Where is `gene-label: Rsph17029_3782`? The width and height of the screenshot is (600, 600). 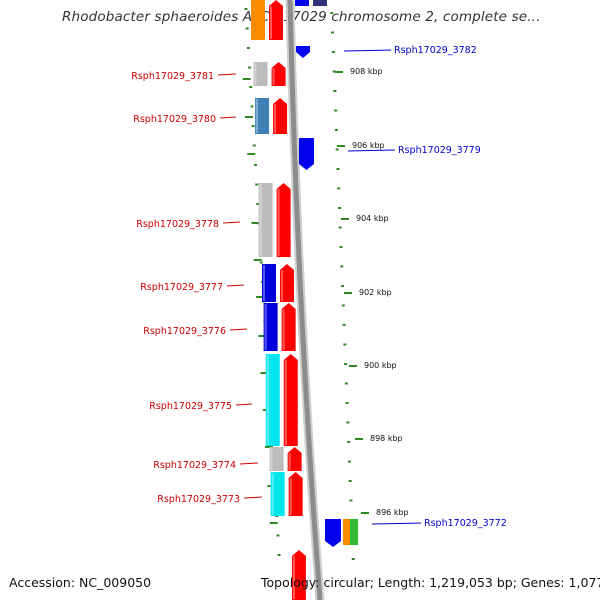 gene-label: Rsph17029_3782 is located at coordinates (435, 50).